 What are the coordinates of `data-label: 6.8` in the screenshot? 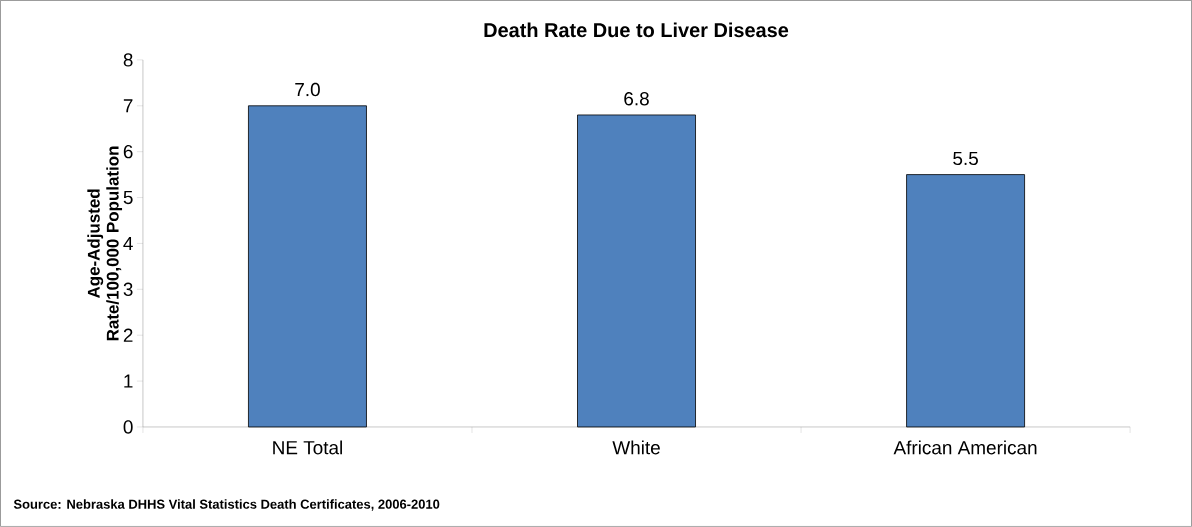 It's located at (636, 99).